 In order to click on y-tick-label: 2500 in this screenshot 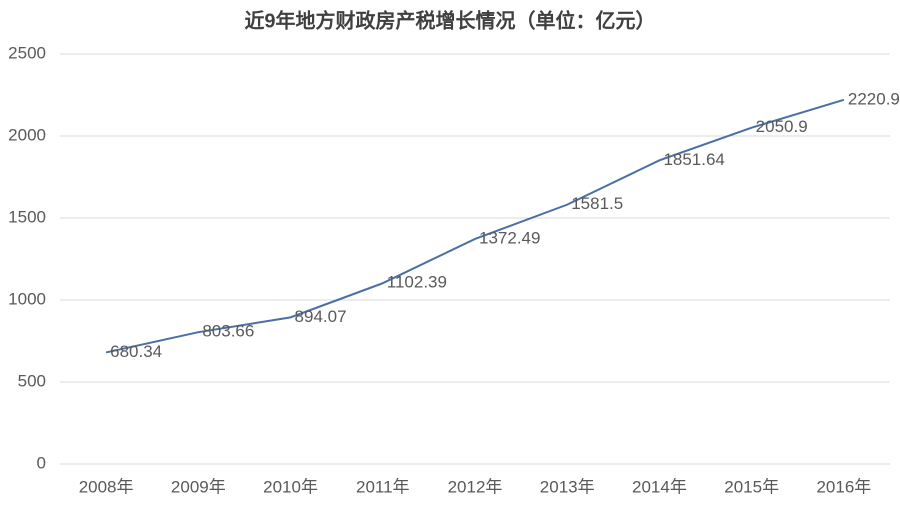, I will do `click(27, 52)`.